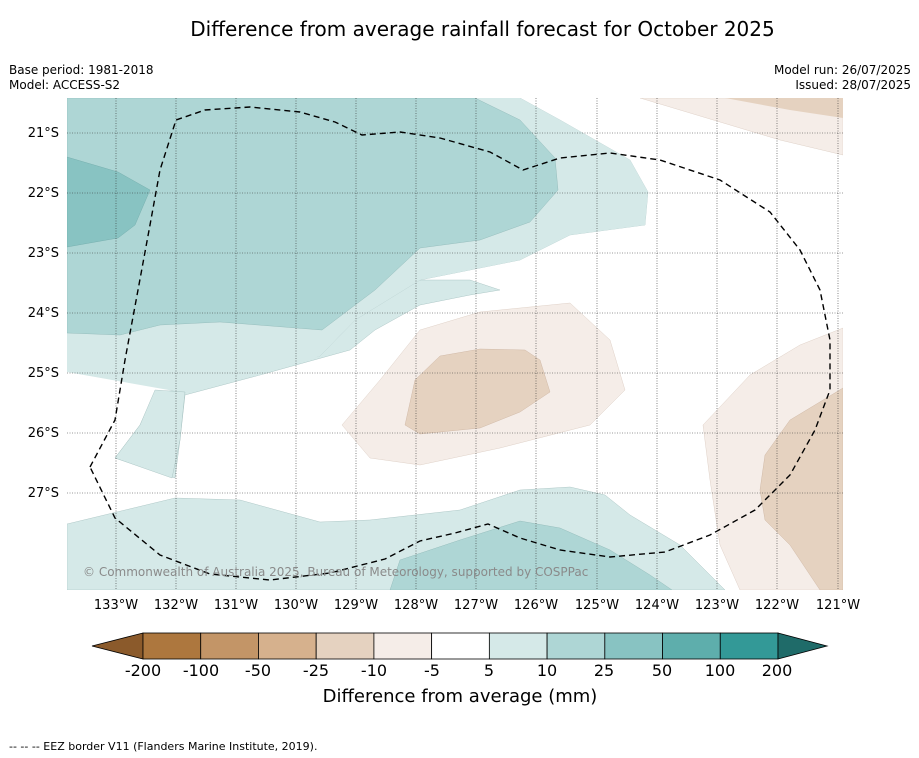 This screenshot has height=758, width=919. I want to click on dry-region-northeast-core, so click(784, 108).